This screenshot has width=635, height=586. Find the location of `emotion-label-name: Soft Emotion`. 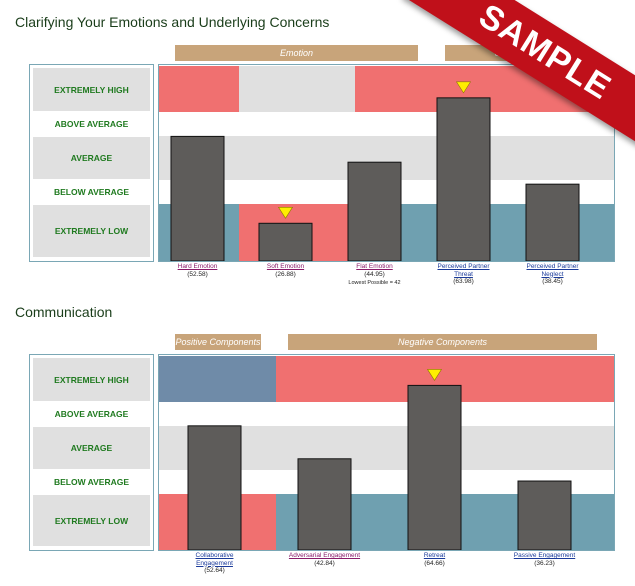

emotion-label-name: Soft Emotion is located at coordinates (285, 266).